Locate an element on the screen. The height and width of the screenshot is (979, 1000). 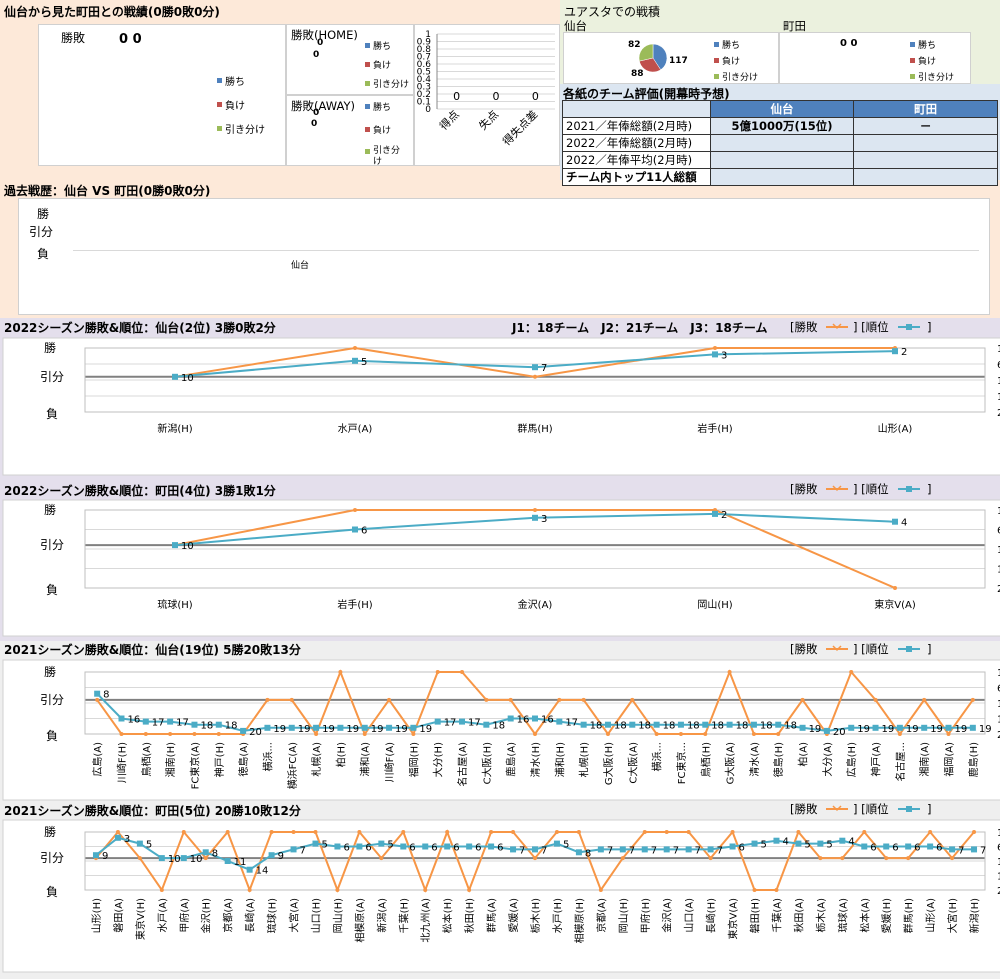
x-label: 松本(H) is located at coordinates (447, 915).